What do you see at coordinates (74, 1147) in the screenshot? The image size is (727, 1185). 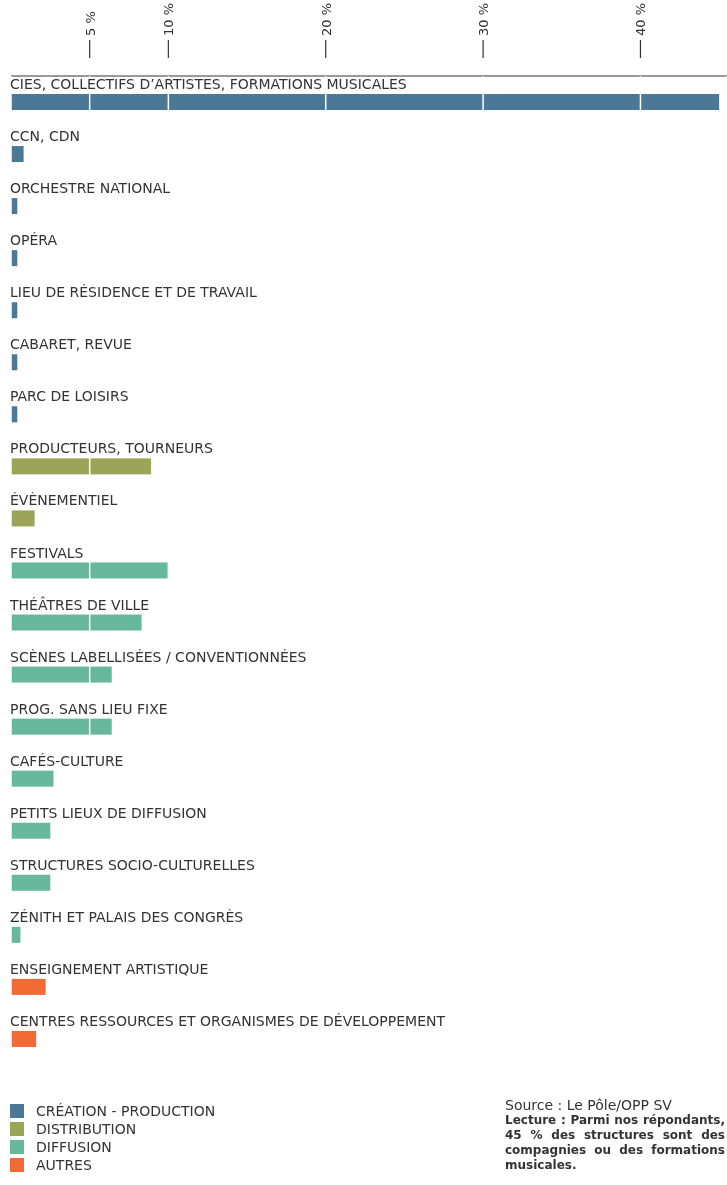 I see `legend-label: DIFFUSION` at bounding box center [74, 1147].